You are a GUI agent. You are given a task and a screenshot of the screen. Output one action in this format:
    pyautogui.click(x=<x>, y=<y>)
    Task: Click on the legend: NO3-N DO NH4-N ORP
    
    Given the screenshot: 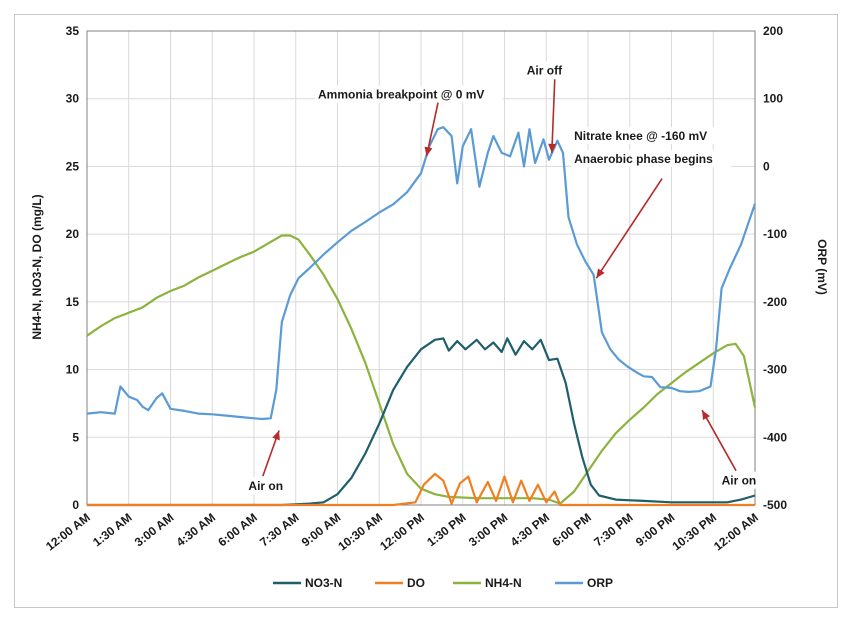 What is the action you would take?
    pyautogui.click(x=443, y=583)
    